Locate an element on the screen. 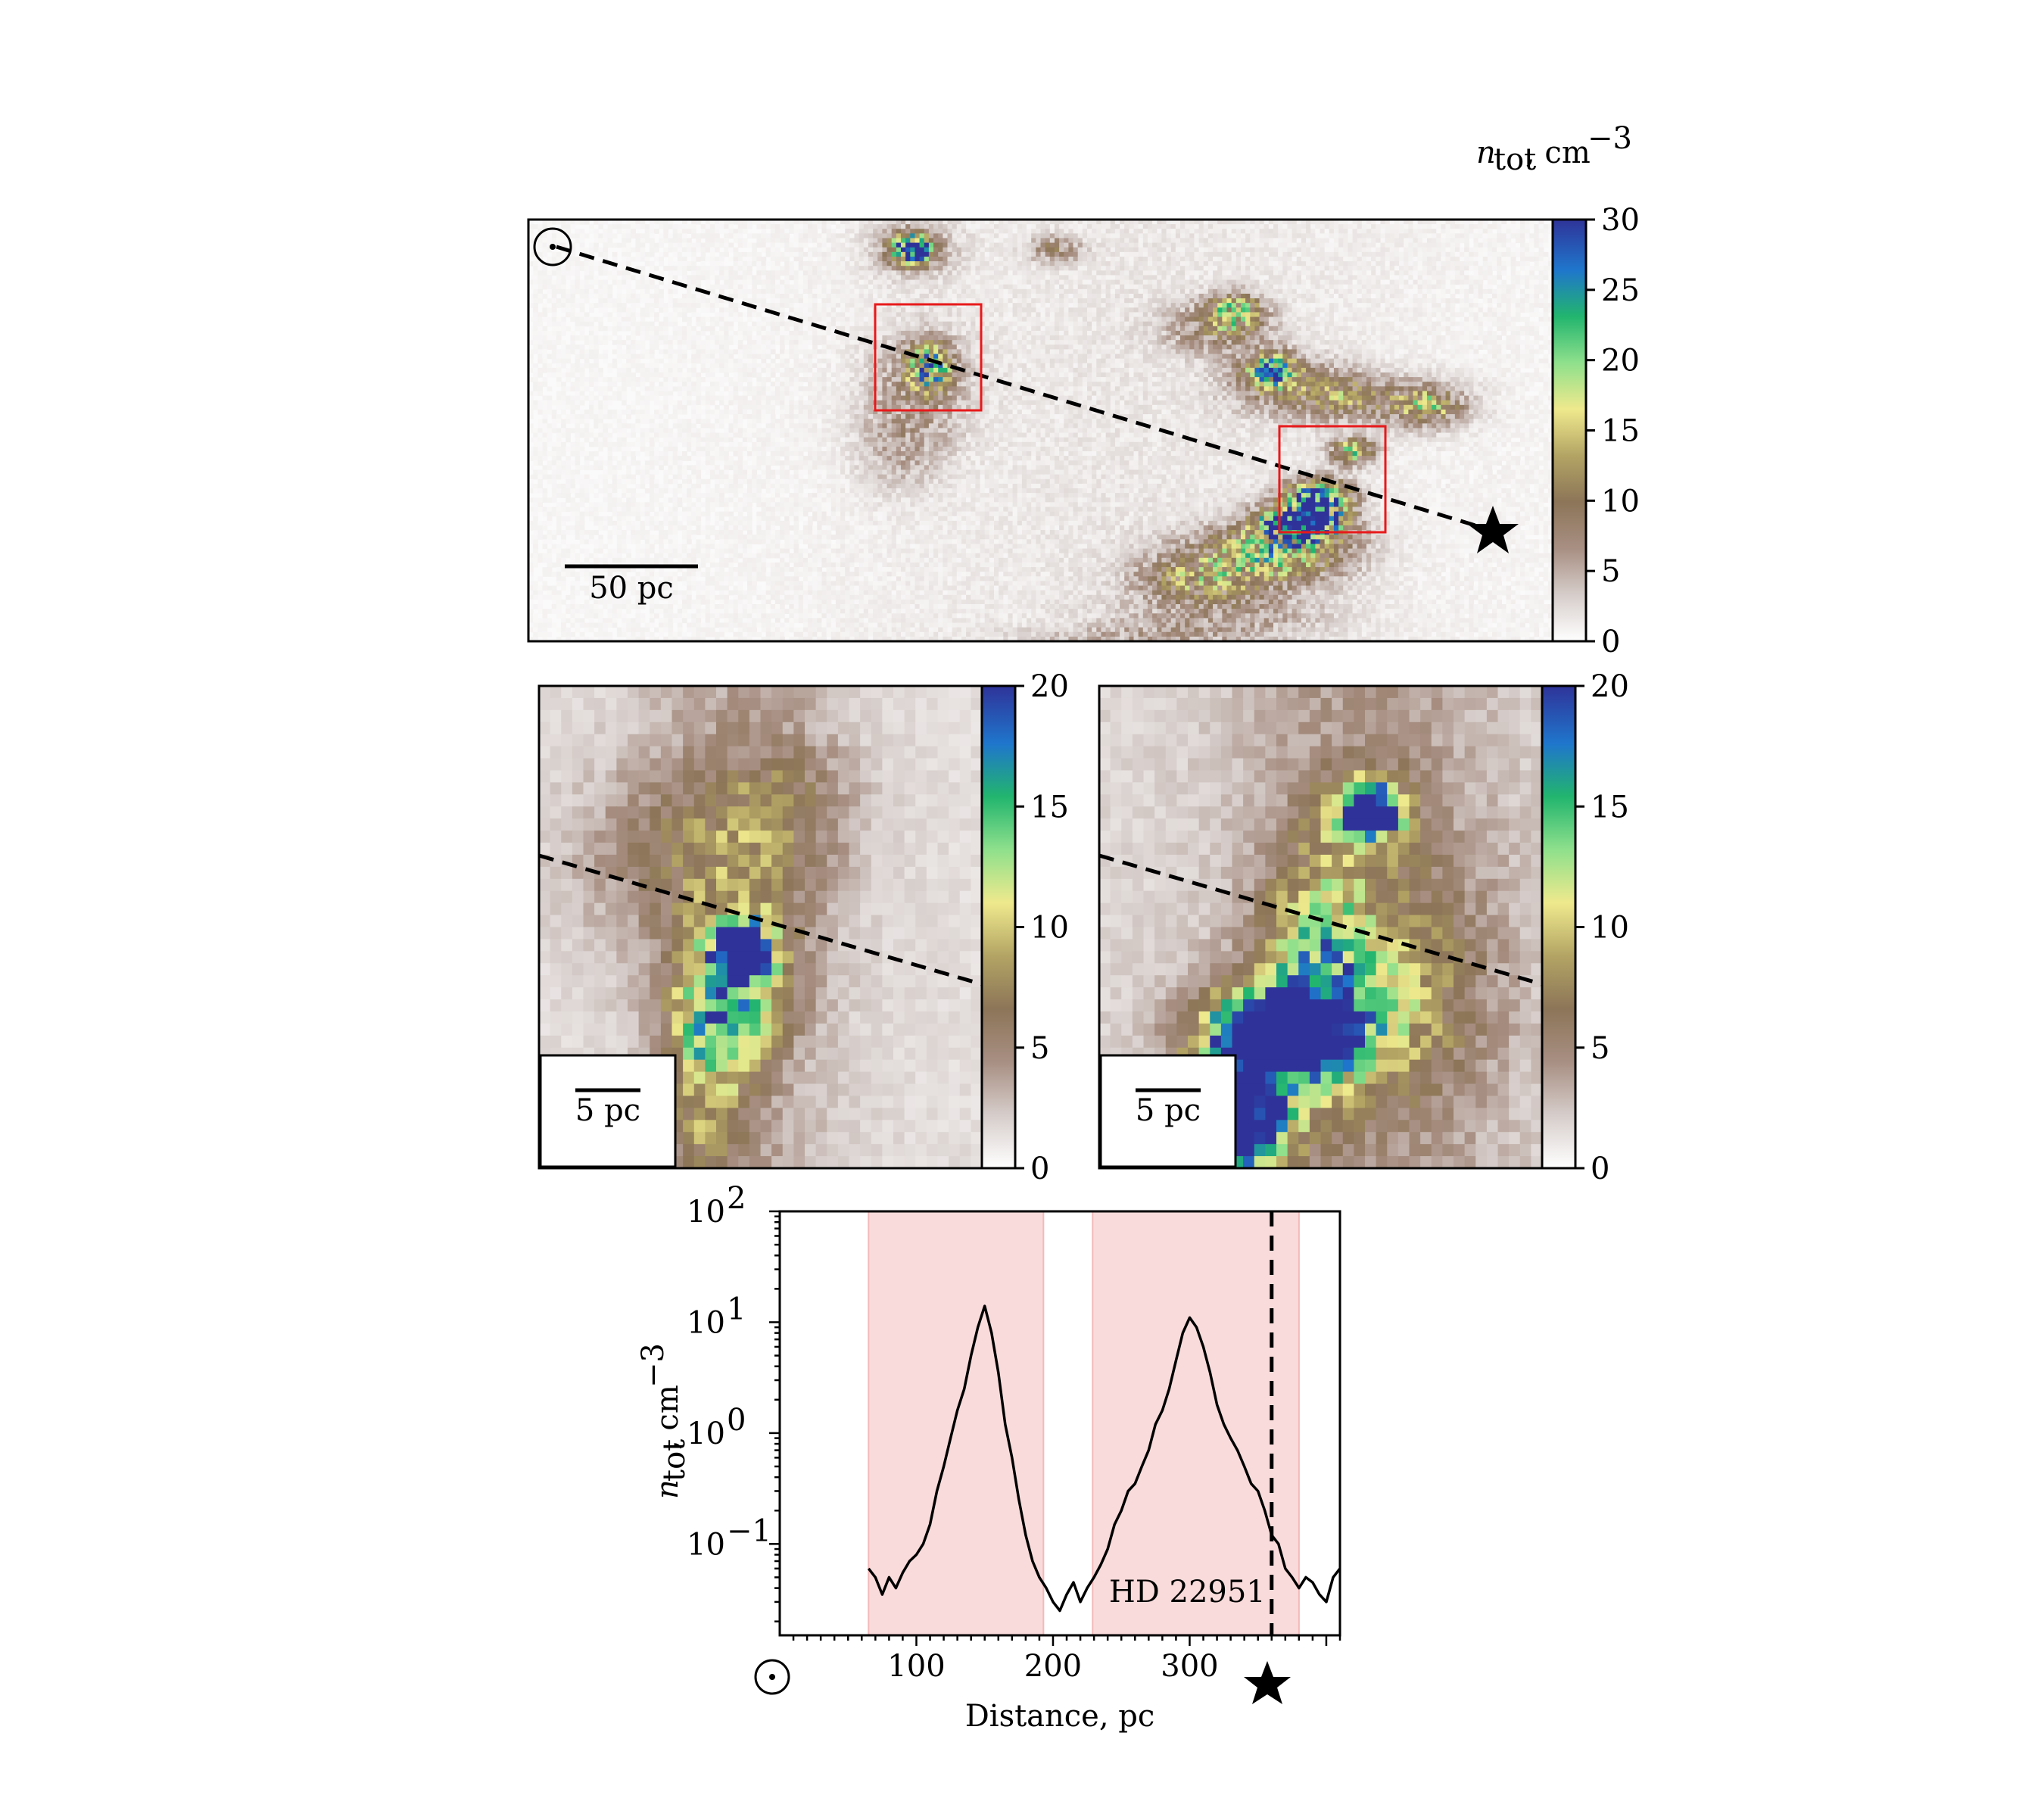 This screenshot has height=1817, width=2044. colorbar-tick-label: 30 is located at coordinates (1621, 220).